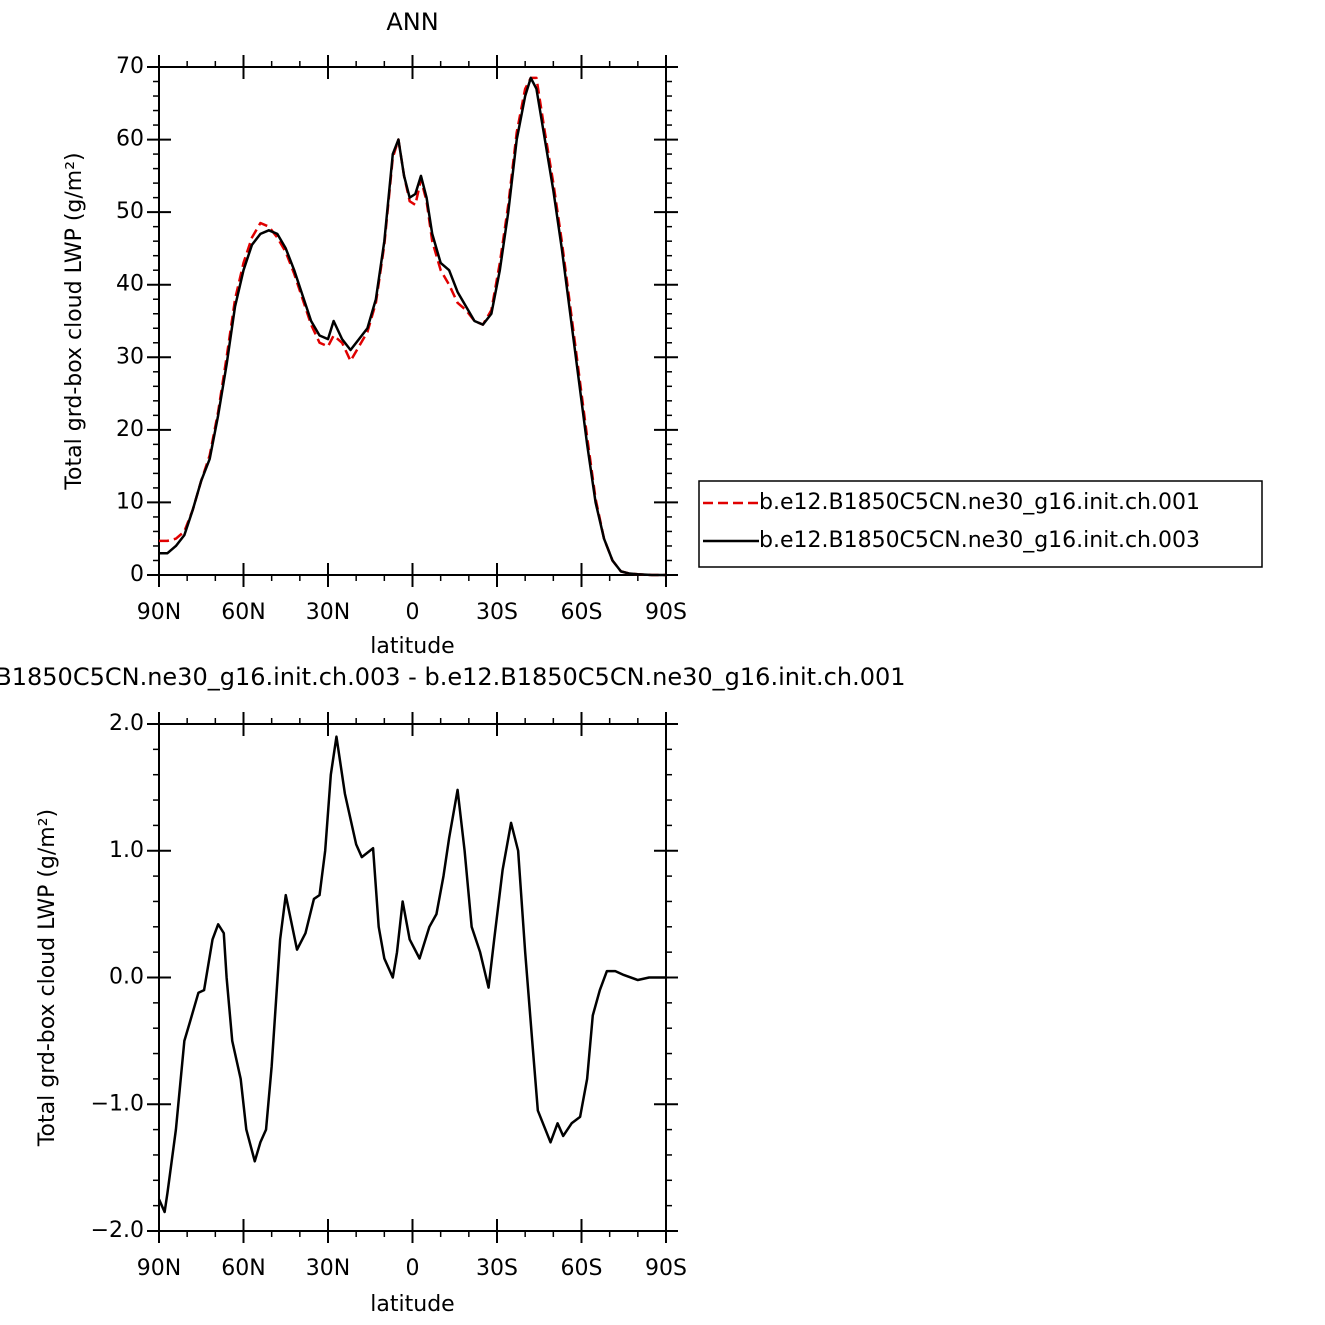 The image size is (1325, 1325). What do you see at coordinates (117, 1230) in the screenshot?
I see `y-tick-label: −2.0` at bounding box center [117, 1230].